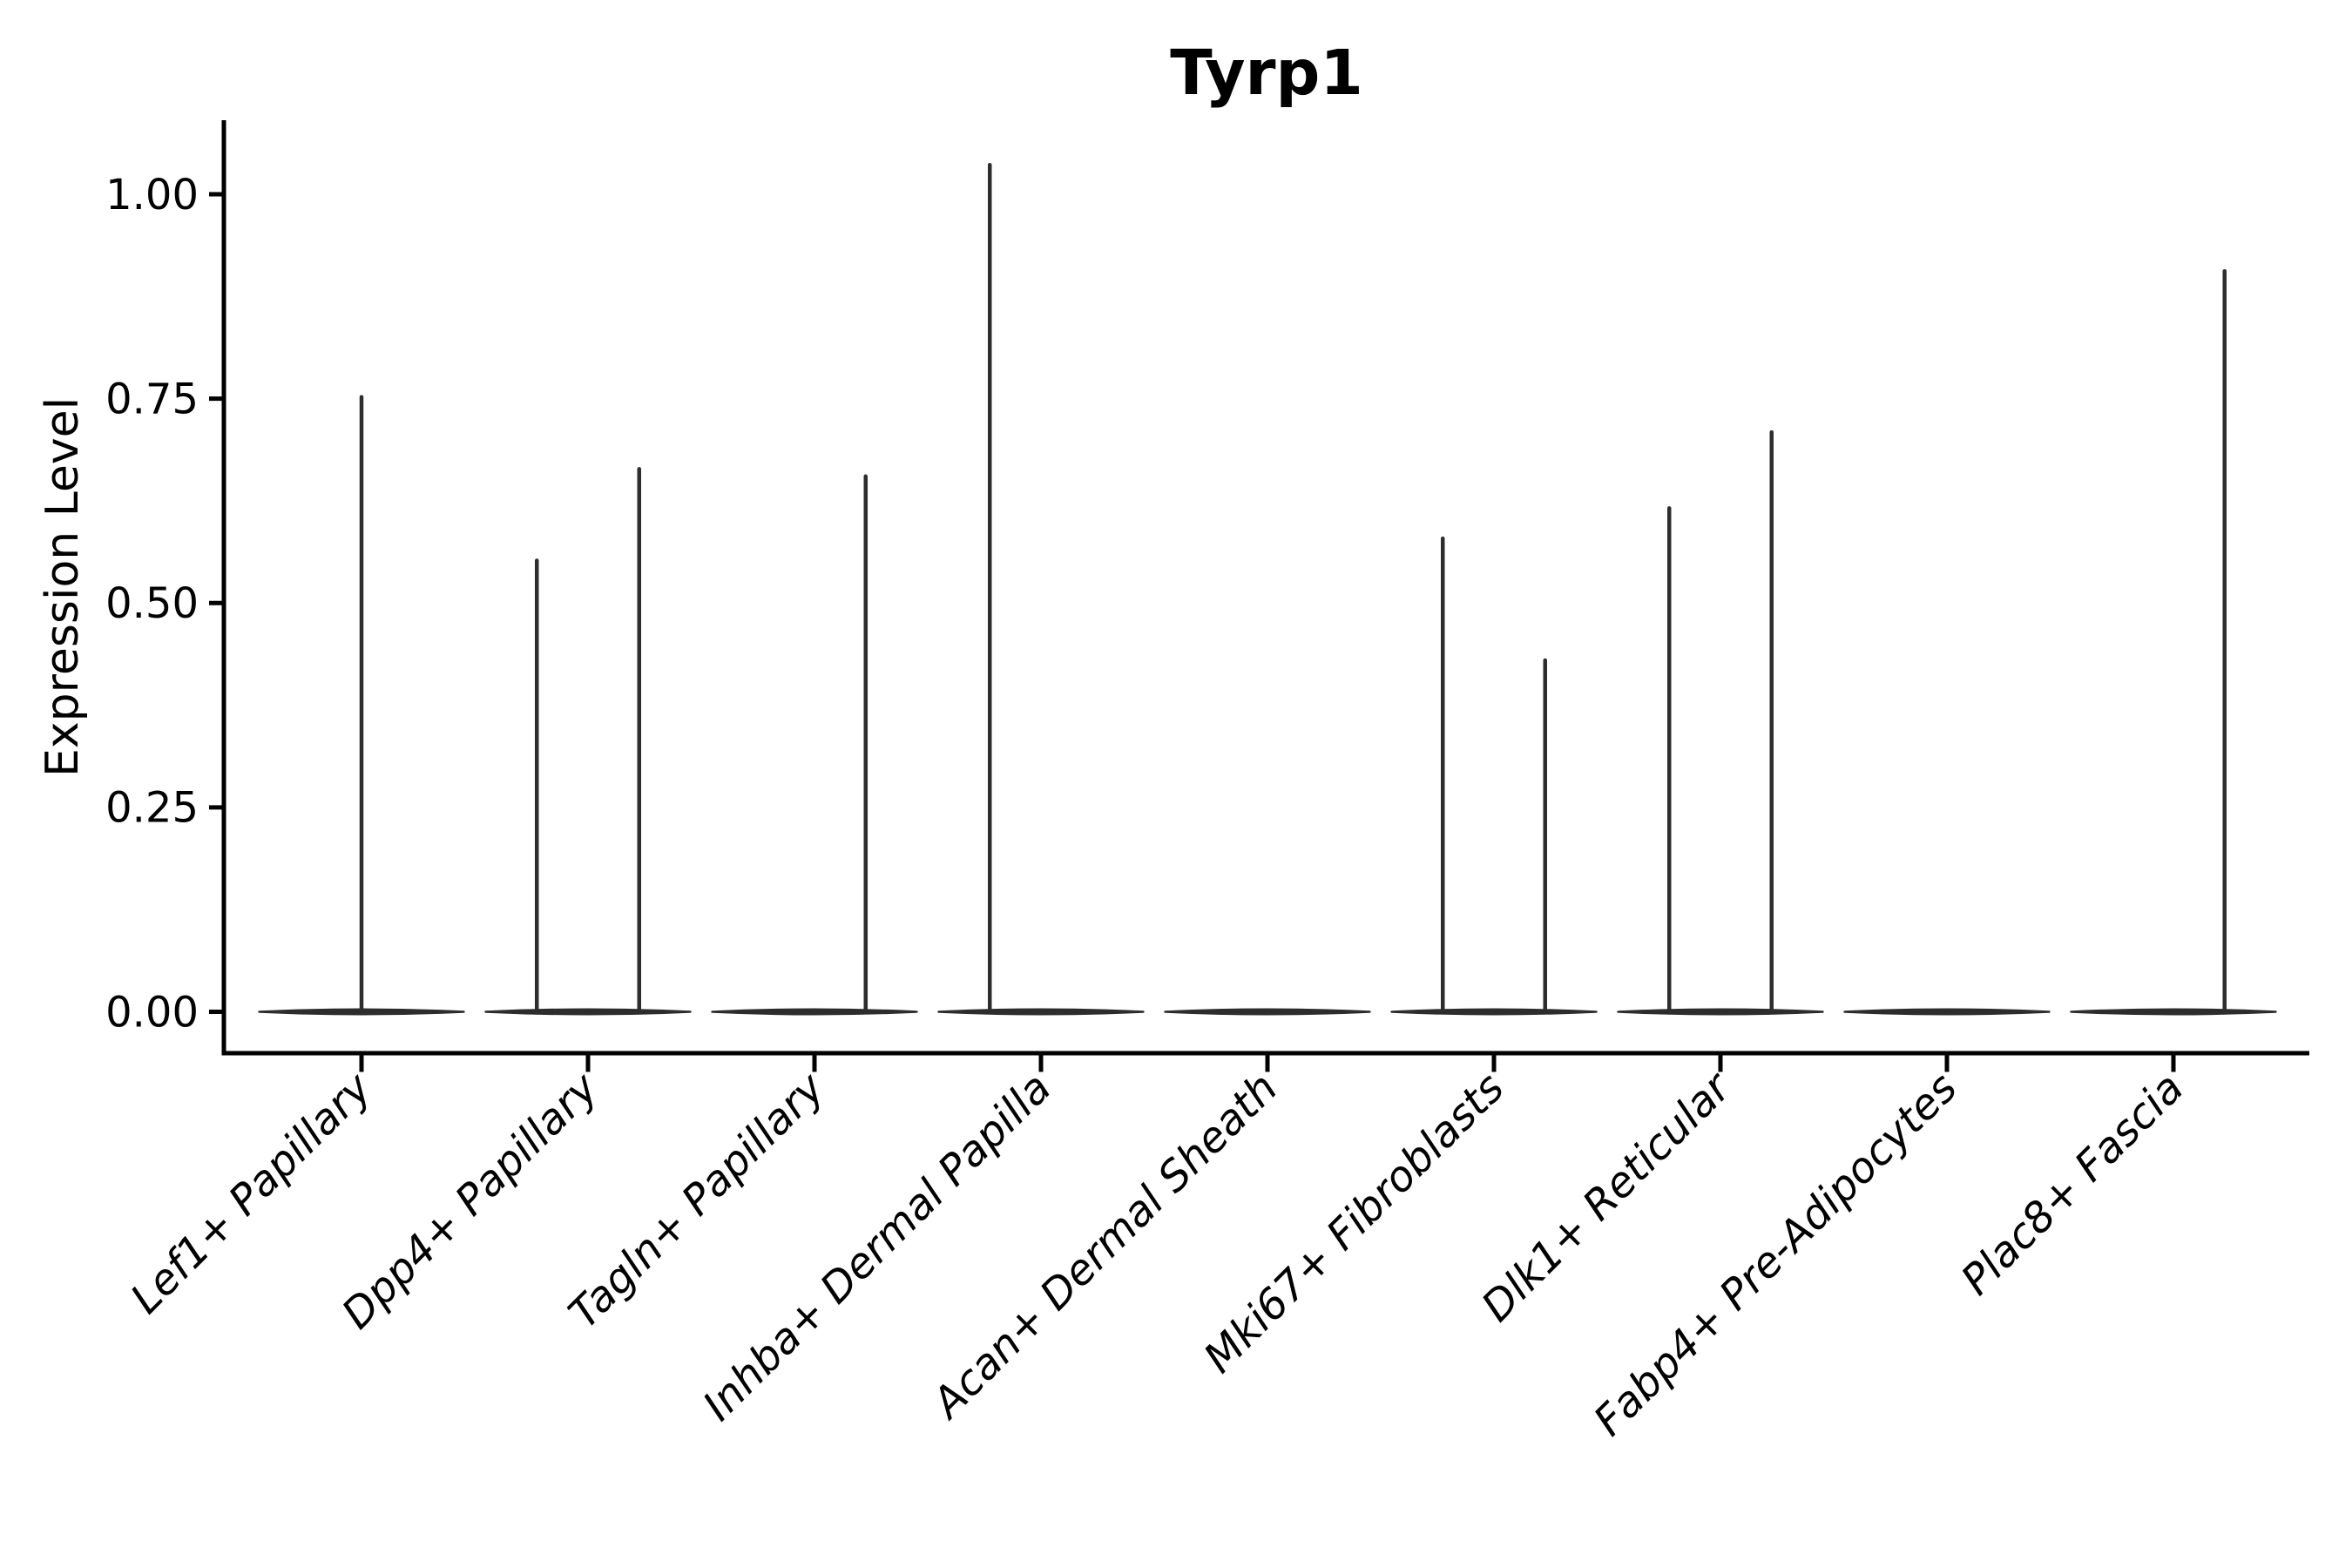 The image size is (2352, 1568). What do you see at coordinates (252, 1193) in the screenshot?
I see `x-tick-label: Lef1+ Papillary` at bounding box center [252, 1193].